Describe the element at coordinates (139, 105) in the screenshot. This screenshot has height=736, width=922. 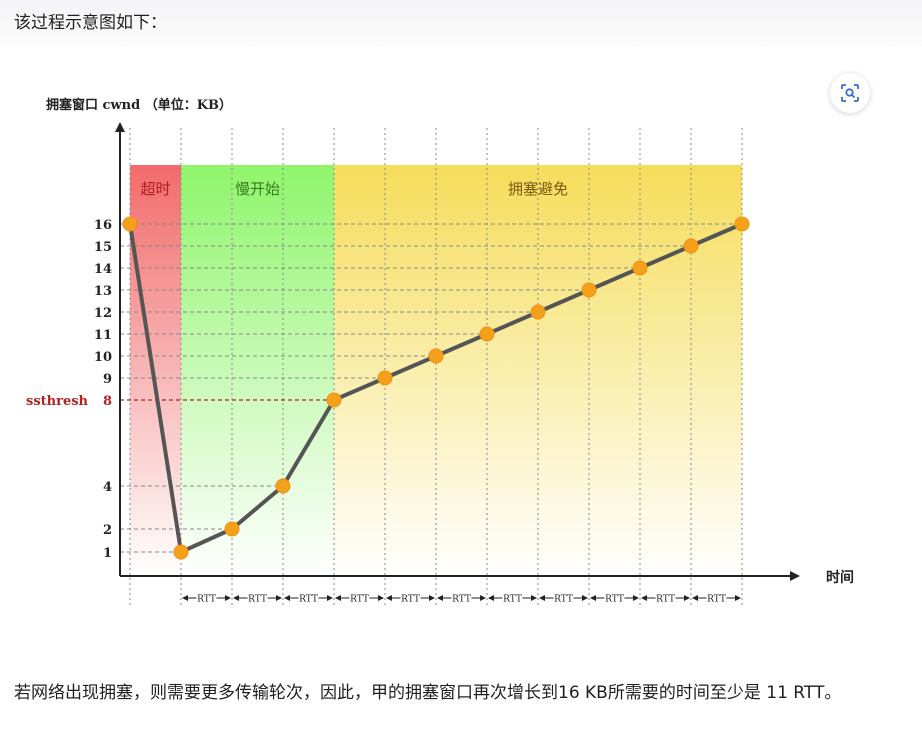
I see `y-axis-label: 拥塞窗口 cwnd （单位：KB）` at that location.